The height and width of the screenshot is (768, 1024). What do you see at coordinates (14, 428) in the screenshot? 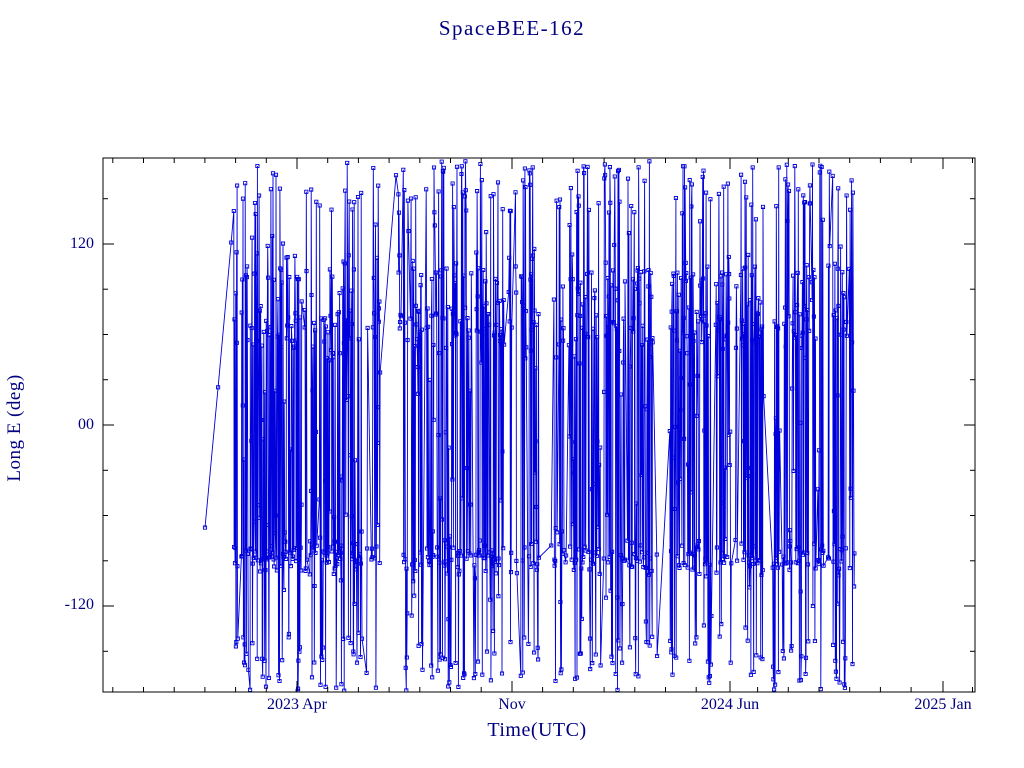
I see `y-axis-label: Long E (deg)` at bounding box center [14, 428].